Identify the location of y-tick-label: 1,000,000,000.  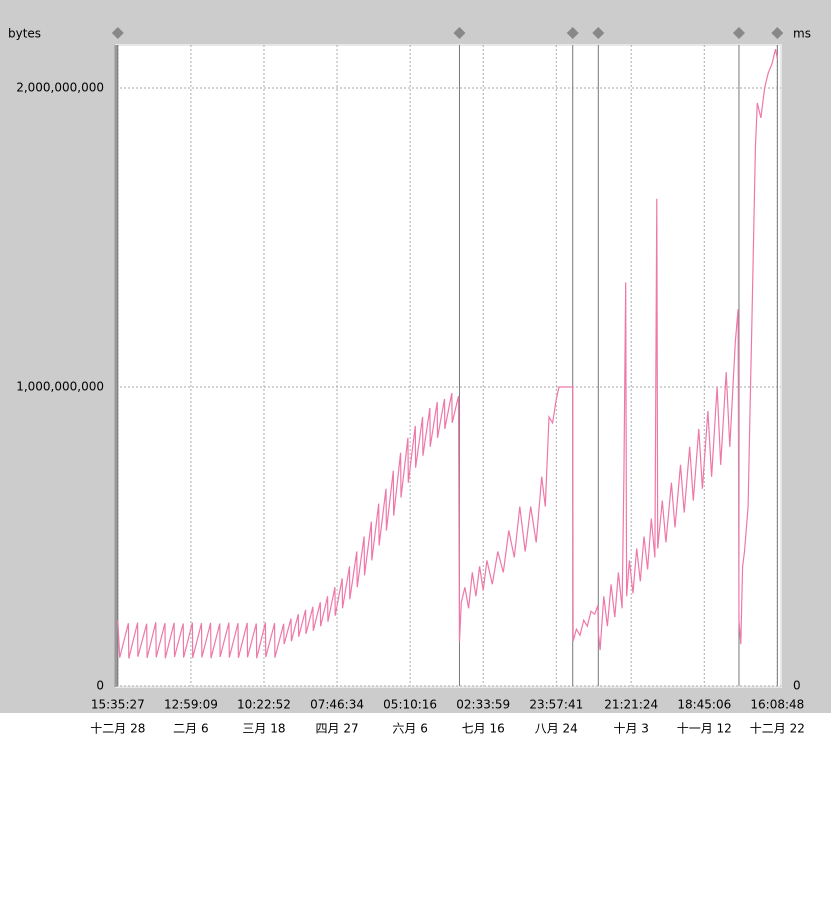
(60, 387).